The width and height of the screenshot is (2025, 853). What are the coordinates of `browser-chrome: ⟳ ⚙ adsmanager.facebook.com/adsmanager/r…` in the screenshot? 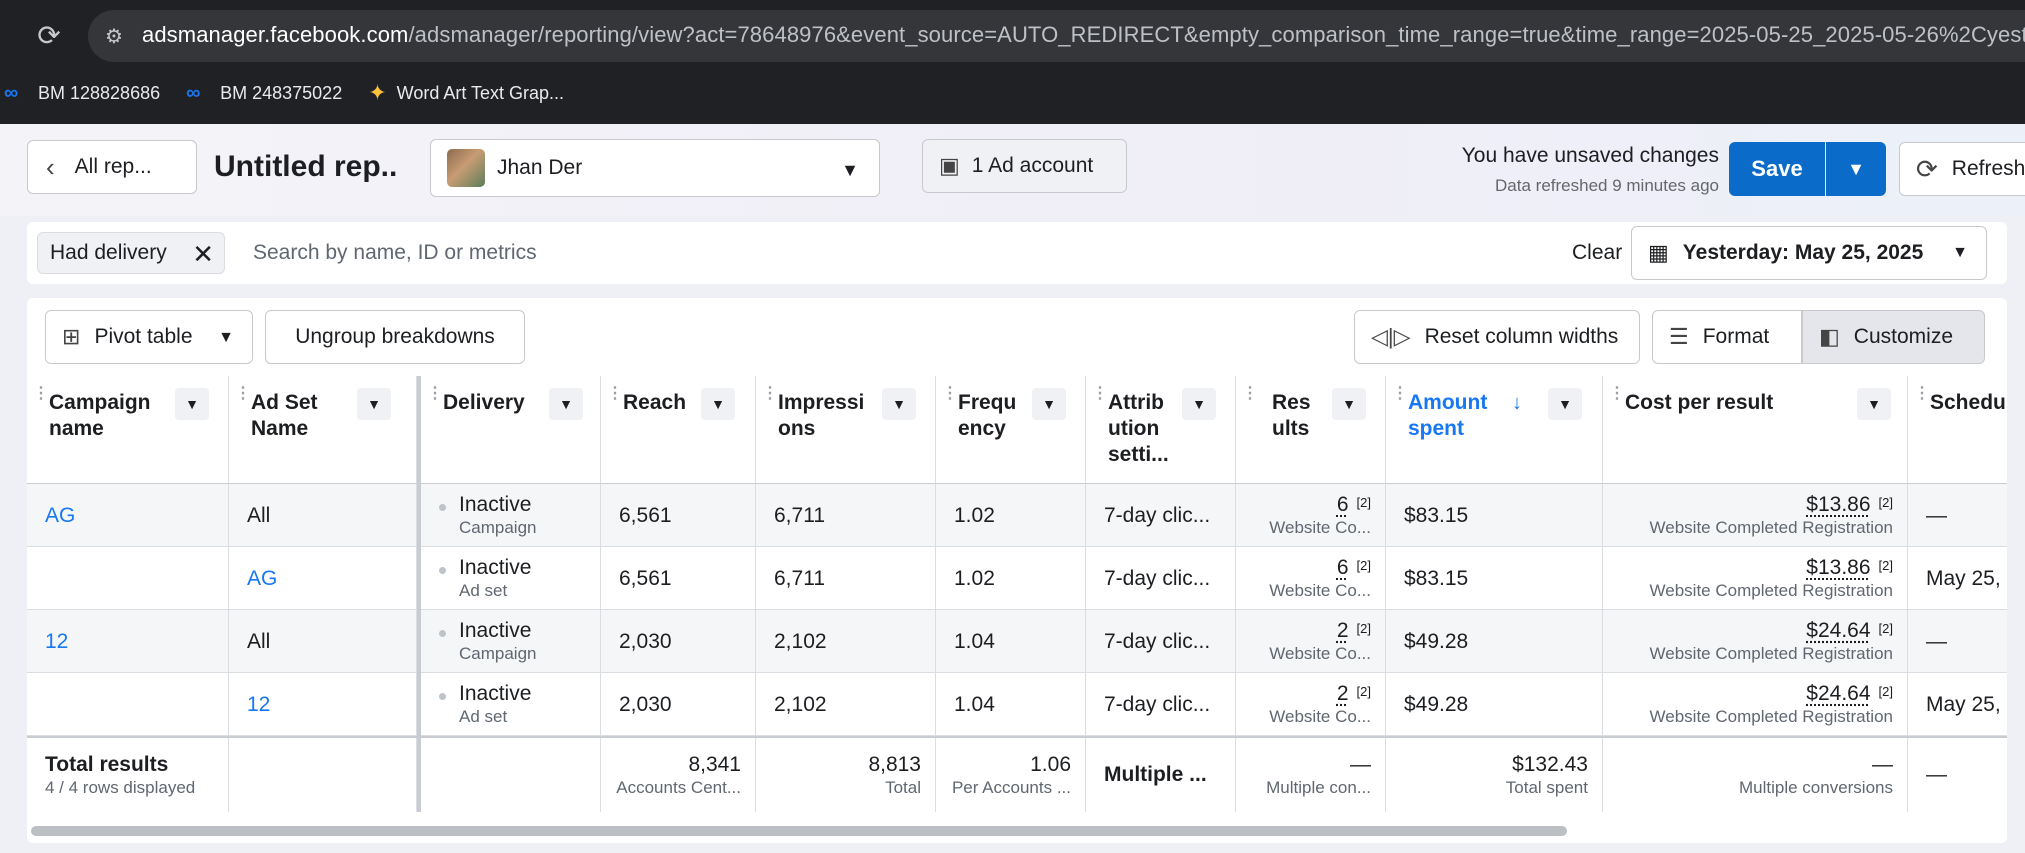 It's located at (1012, 62).